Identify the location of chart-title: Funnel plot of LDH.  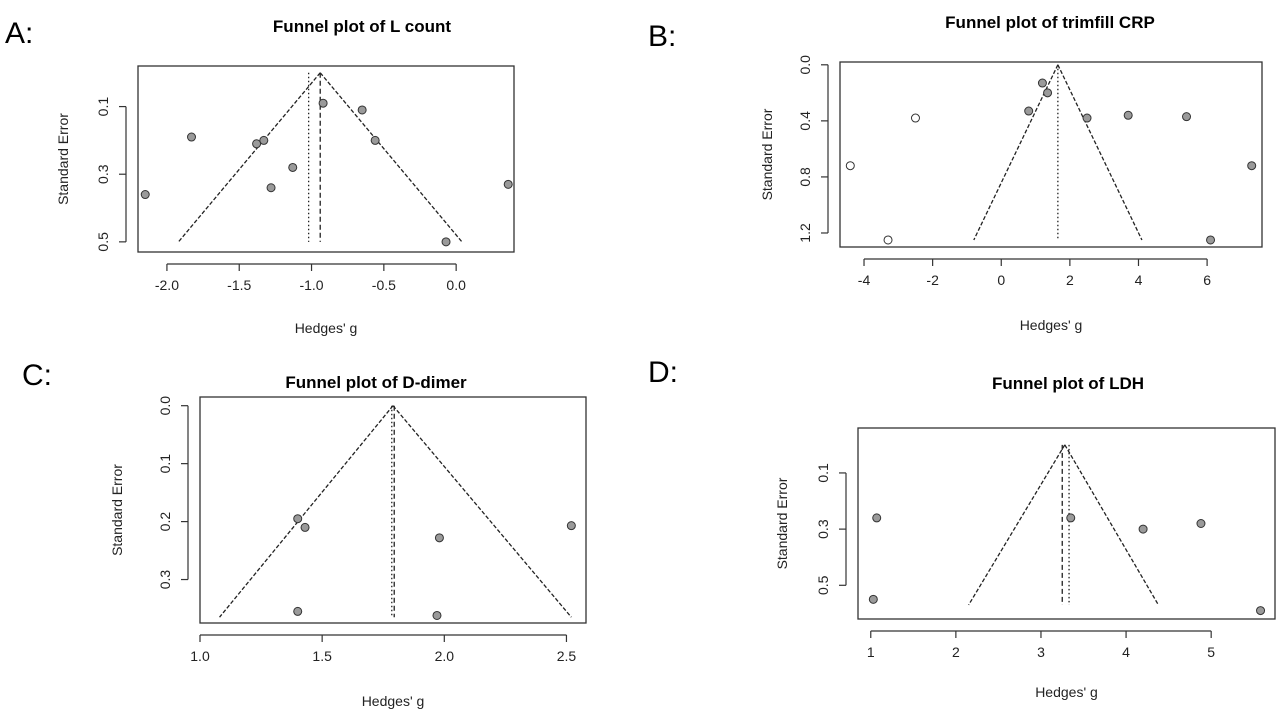
(1068, 383).